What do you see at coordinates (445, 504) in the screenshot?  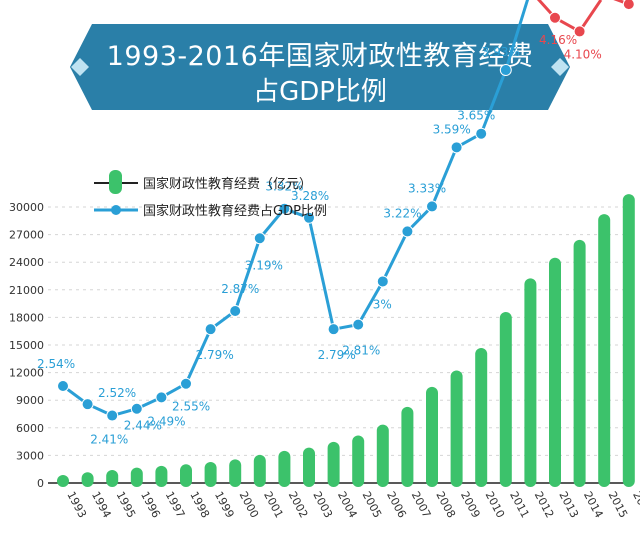 I see `x-tick-label: 2008` at bounding box center [445, 504].